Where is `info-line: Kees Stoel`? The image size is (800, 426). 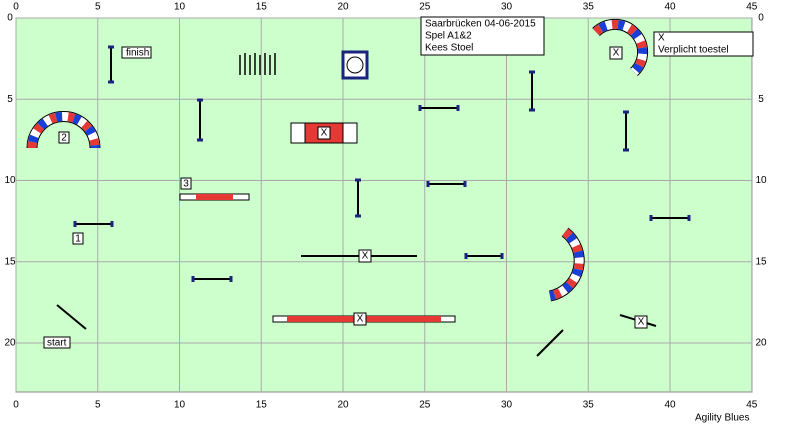
info-line: Kees Stoel is located at coordinates (449, 48).